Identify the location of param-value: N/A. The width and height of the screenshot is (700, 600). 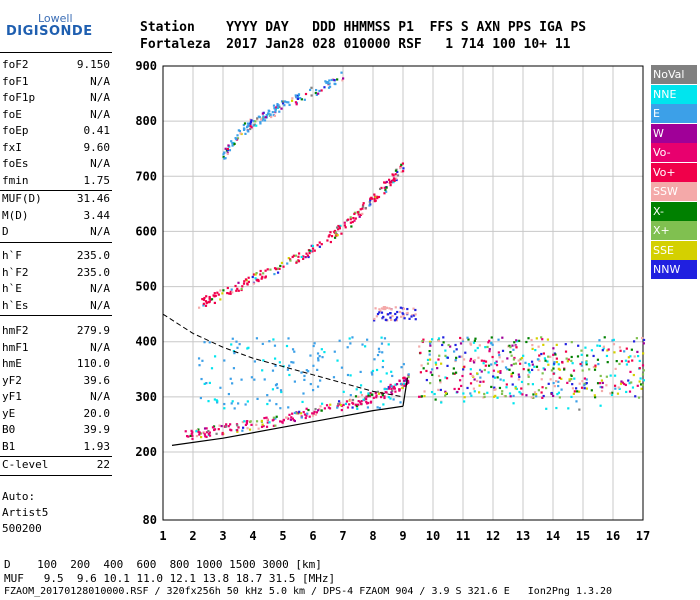
(100, 114).